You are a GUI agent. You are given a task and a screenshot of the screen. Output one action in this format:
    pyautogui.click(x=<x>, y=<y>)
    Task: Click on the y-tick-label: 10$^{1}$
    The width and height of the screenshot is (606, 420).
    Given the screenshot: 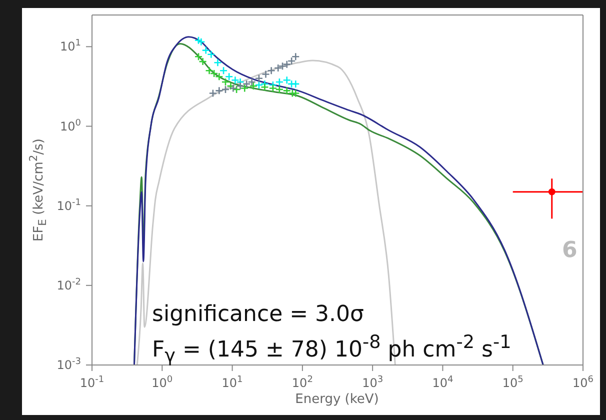 What is the action you would take?
    pyautogui.click(x=70, y=46)
    